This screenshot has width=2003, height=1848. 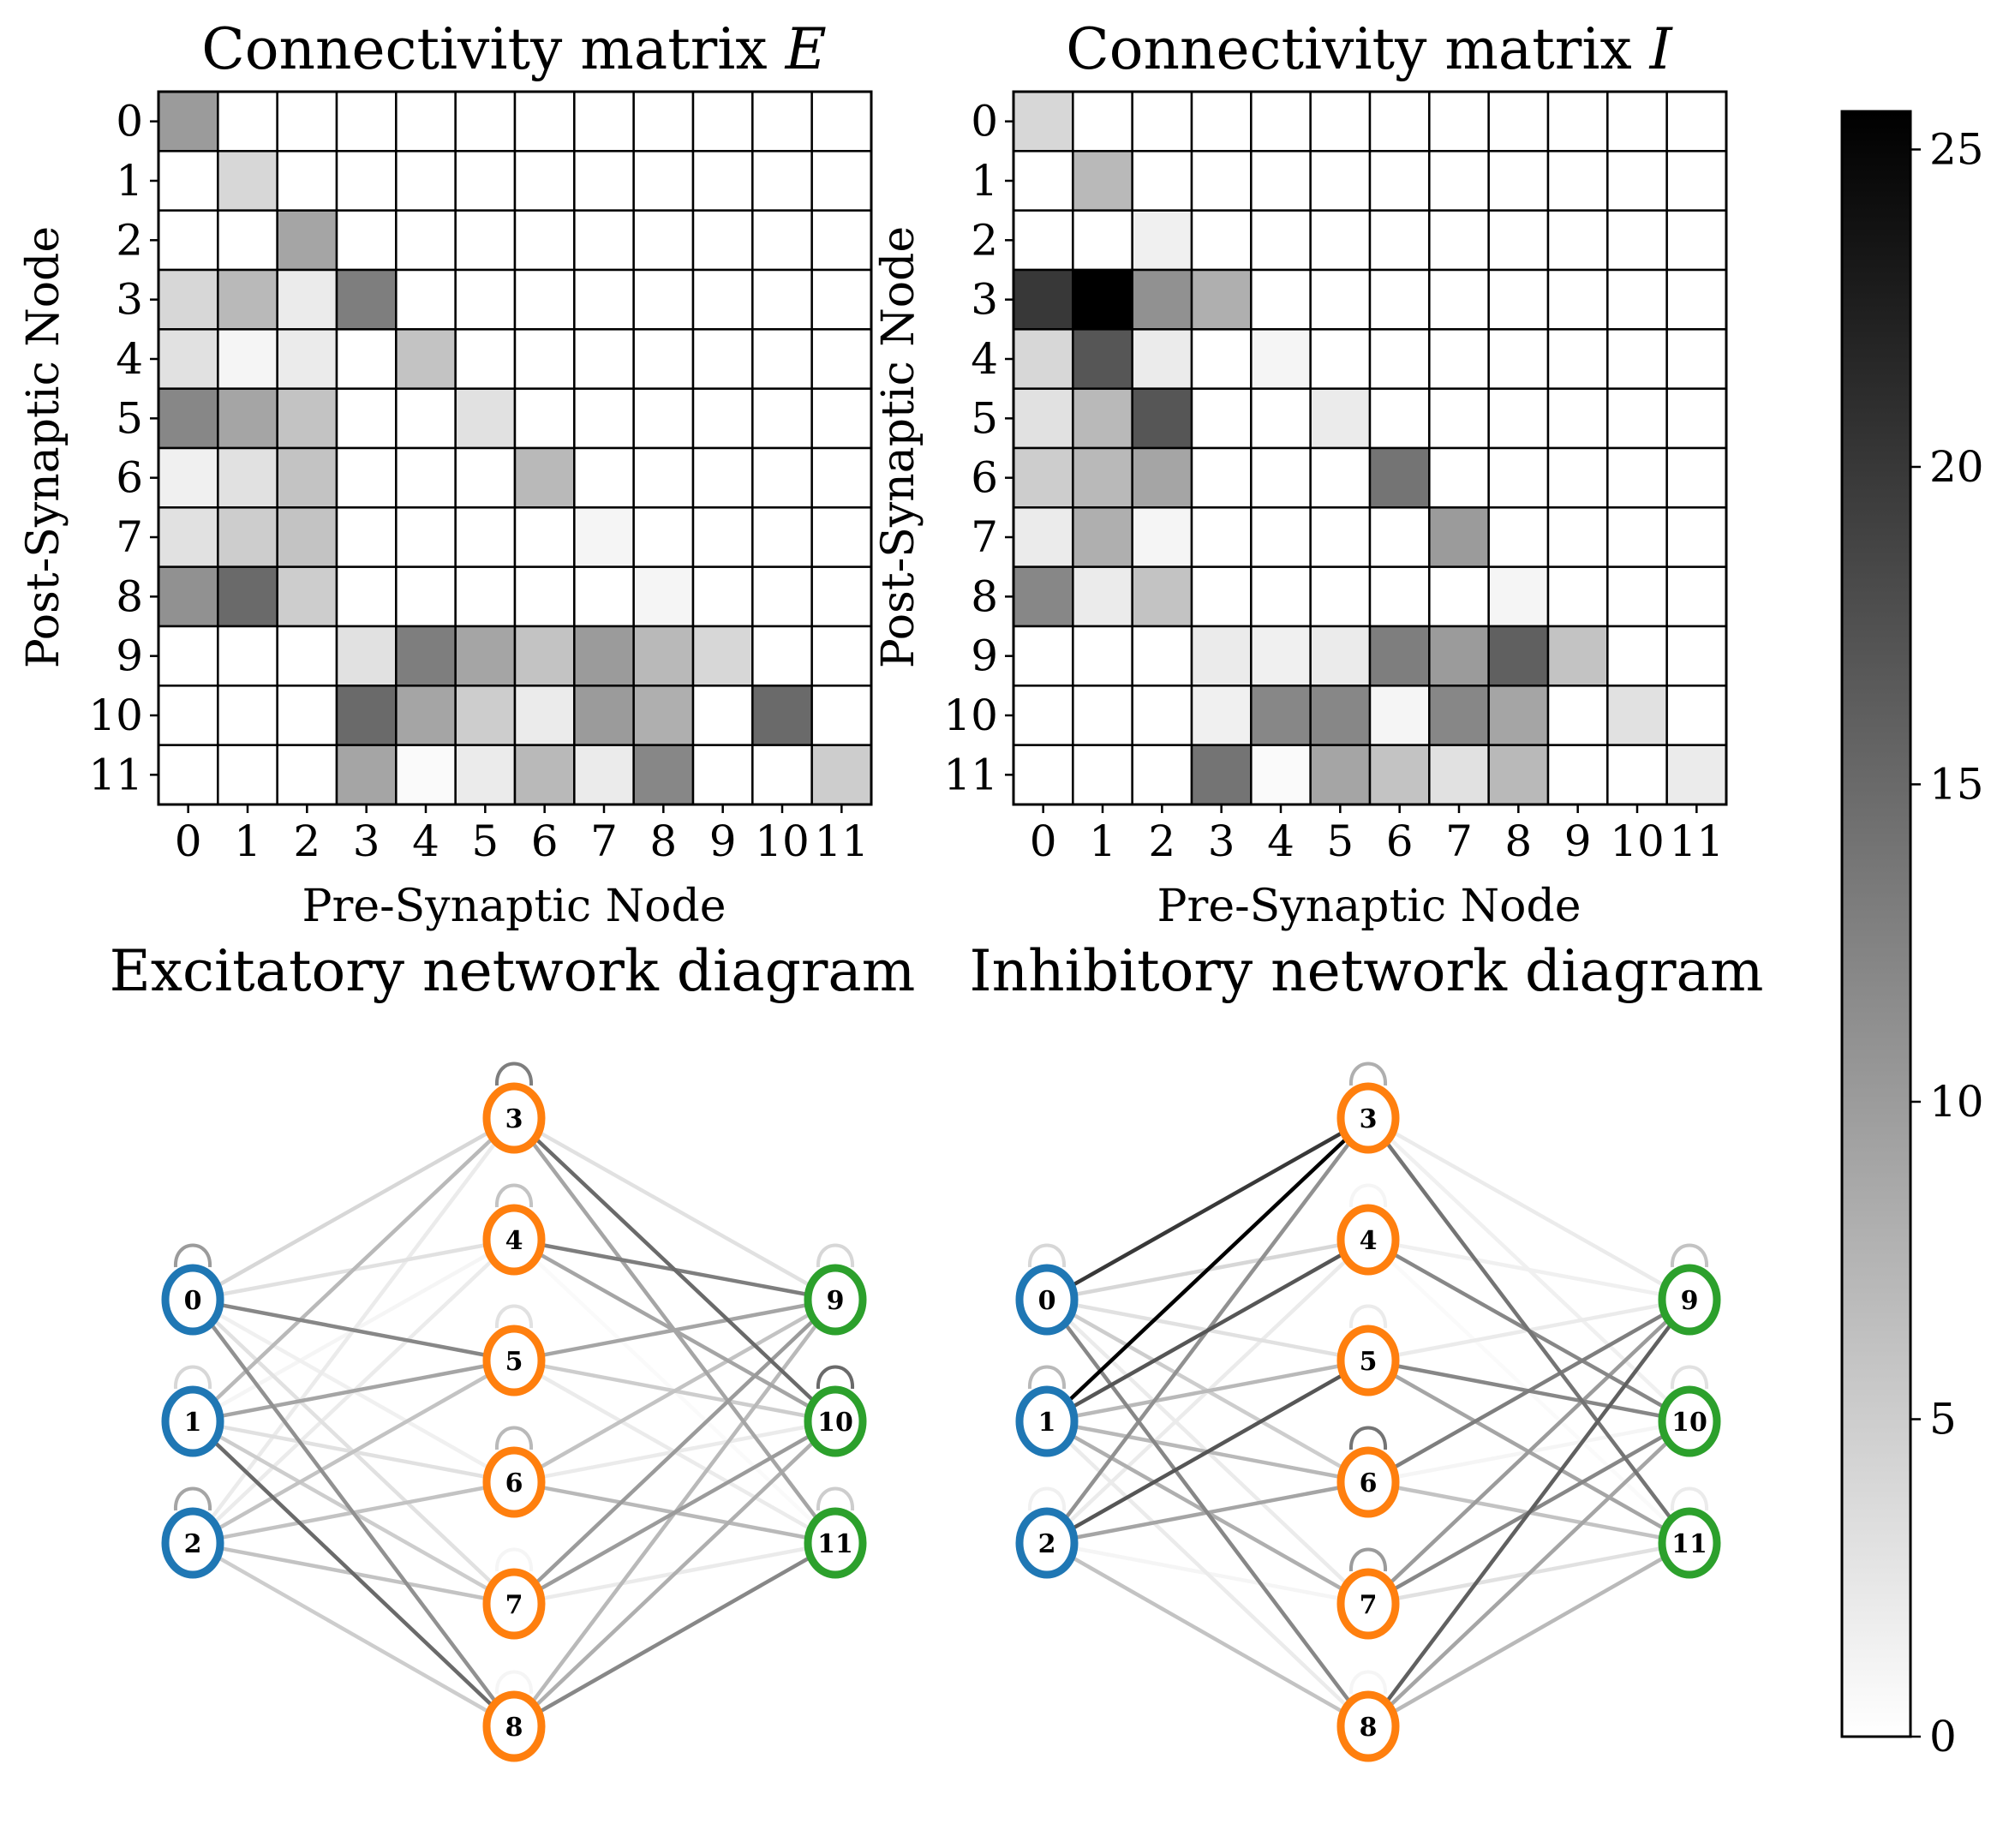 I want to click on y-tick-label: 1, so click(x=129, y=181).